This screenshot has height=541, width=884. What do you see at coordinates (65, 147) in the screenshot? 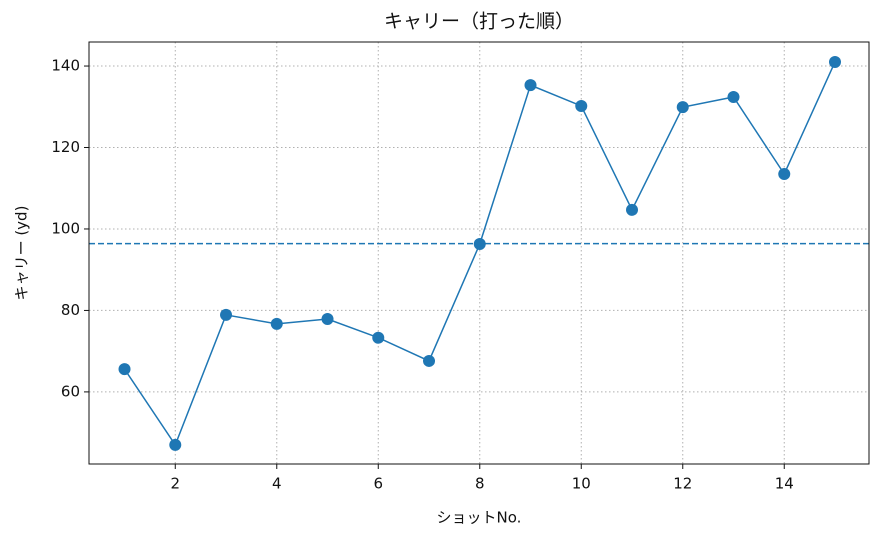
I see `y-tick-label: 120` at bounding box center [65, 147].